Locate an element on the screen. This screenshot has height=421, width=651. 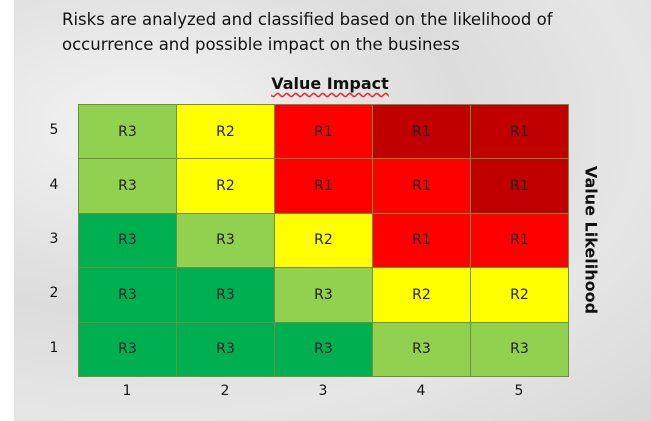
row-label: 5 is located at coordinates (54, 130).